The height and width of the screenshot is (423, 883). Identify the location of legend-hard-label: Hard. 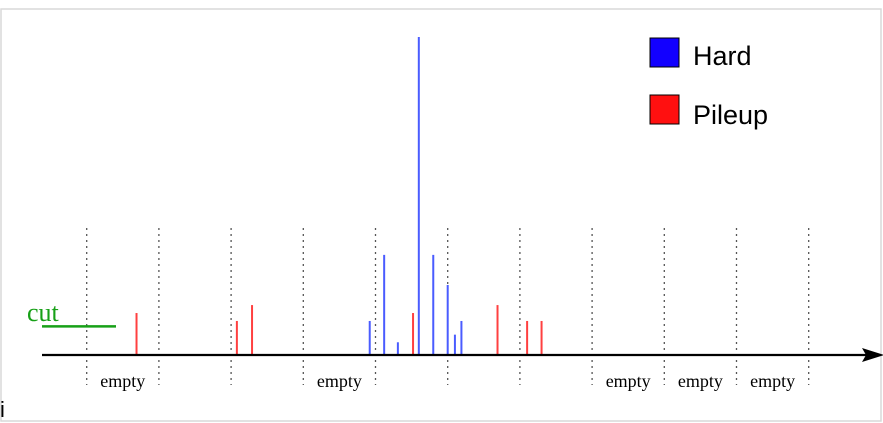
(722, 56).